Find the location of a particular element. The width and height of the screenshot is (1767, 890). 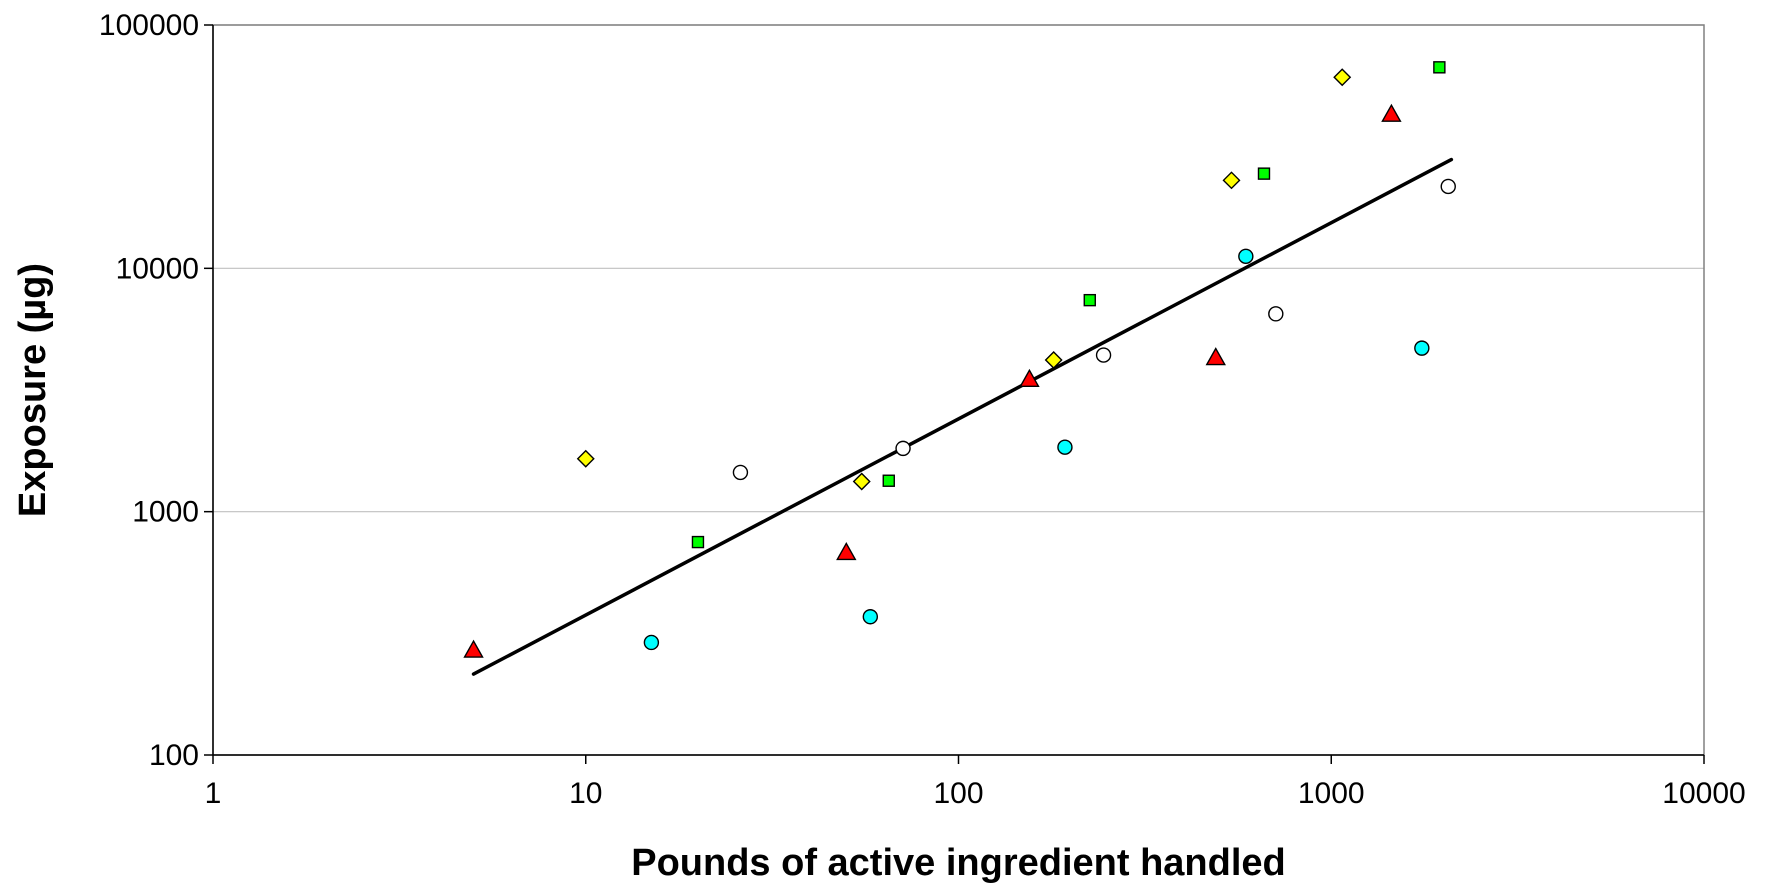

y-tick-label: 1000 is located at coordinates (165, 512).